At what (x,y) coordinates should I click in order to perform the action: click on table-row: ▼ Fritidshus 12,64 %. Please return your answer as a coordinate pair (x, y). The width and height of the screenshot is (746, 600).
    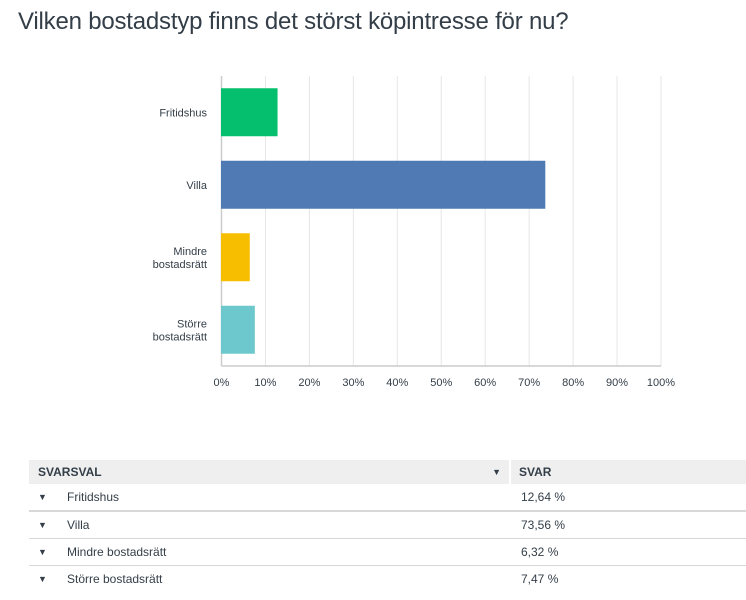
    Looking at the image, I should click on (387, 498).